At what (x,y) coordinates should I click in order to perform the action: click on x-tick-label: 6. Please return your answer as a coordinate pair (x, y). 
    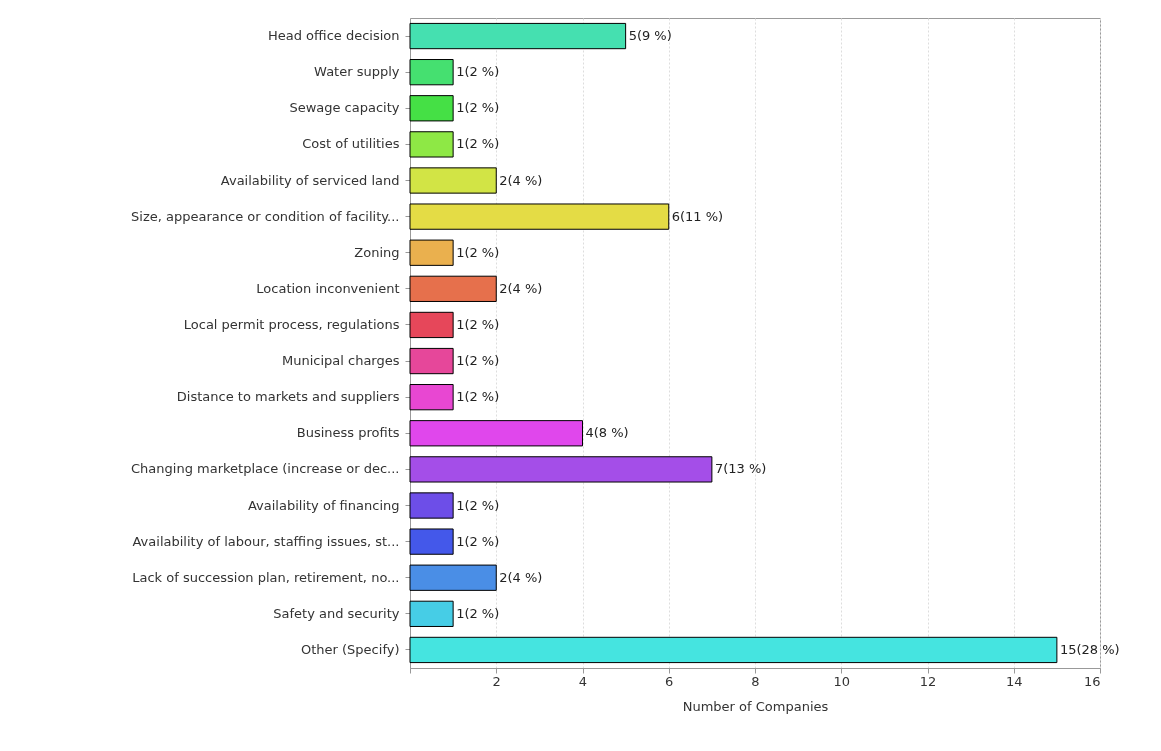
    Looking at the image, I should click on (669, 681).